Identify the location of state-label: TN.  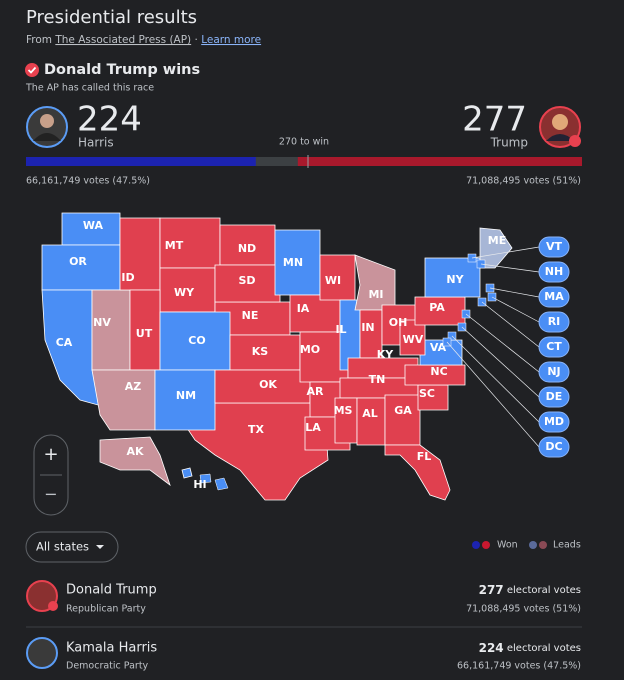
(377, 379).